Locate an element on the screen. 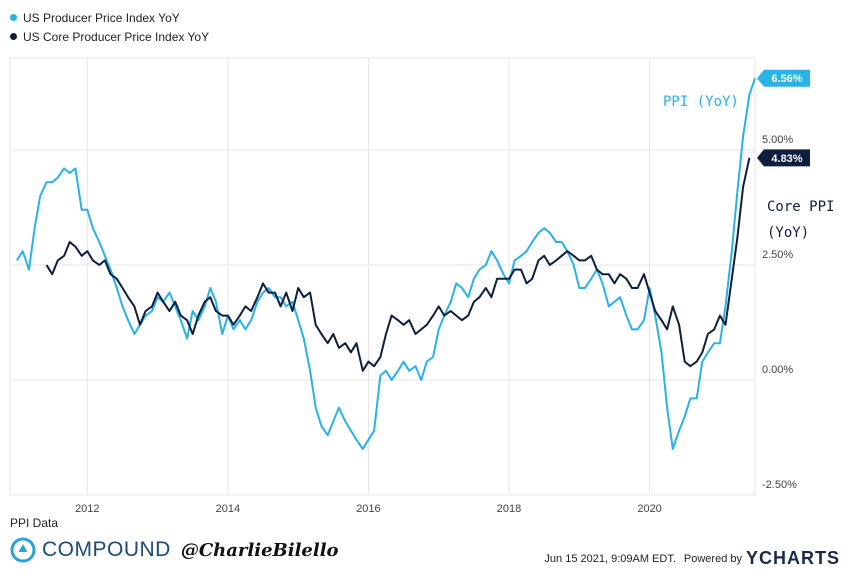  y-tick-label-3: 5.00% is located at coordinates (777, 140).